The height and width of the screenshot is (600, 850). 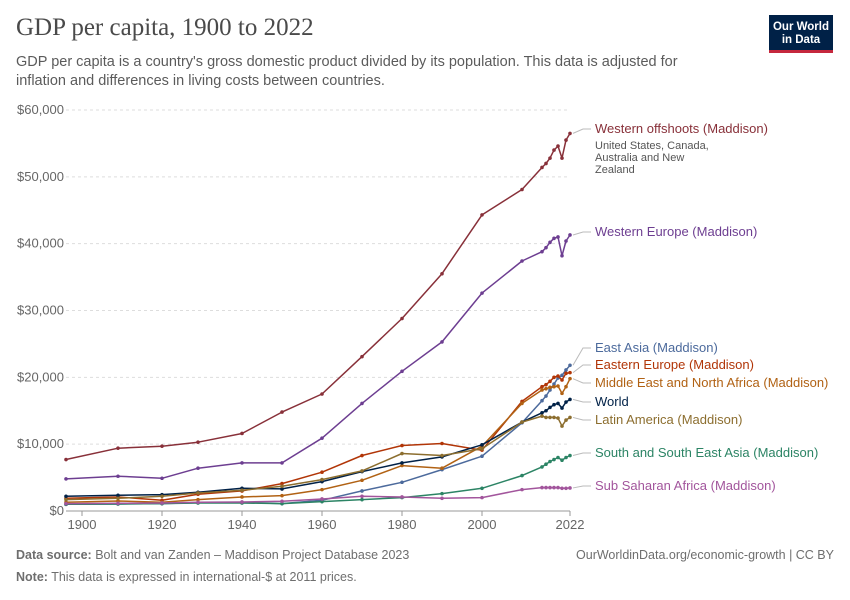 What do you see at coordinates (706, 452) in the screenshot?
I see `series-label: South and South East Asia (Maddison)` at bounding box center [706, 452].